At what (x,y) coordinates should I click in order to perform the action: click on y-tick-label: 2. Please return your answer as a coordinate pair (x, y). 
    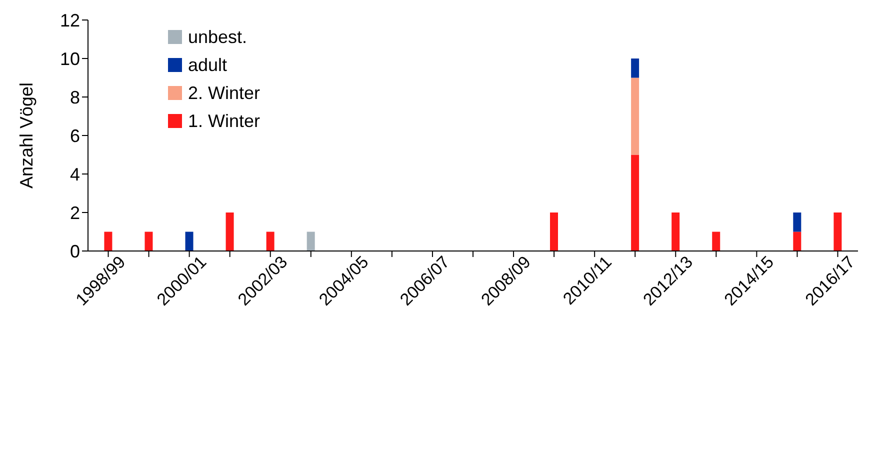
    Looking at the image, I should click on (75, 212).